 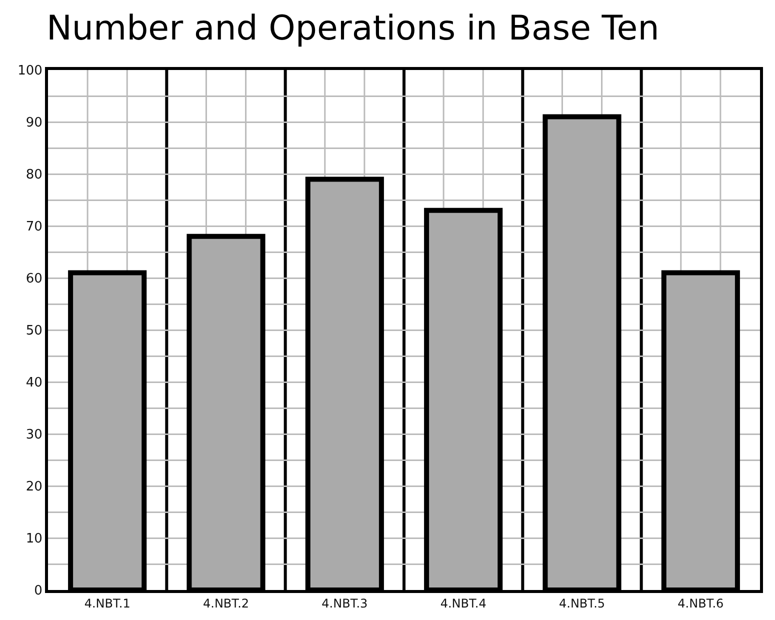 What do you see at coordinates (34, 123) in the screenshot?
I see `y-tick-label: 90` at bounding box center [34, 123].